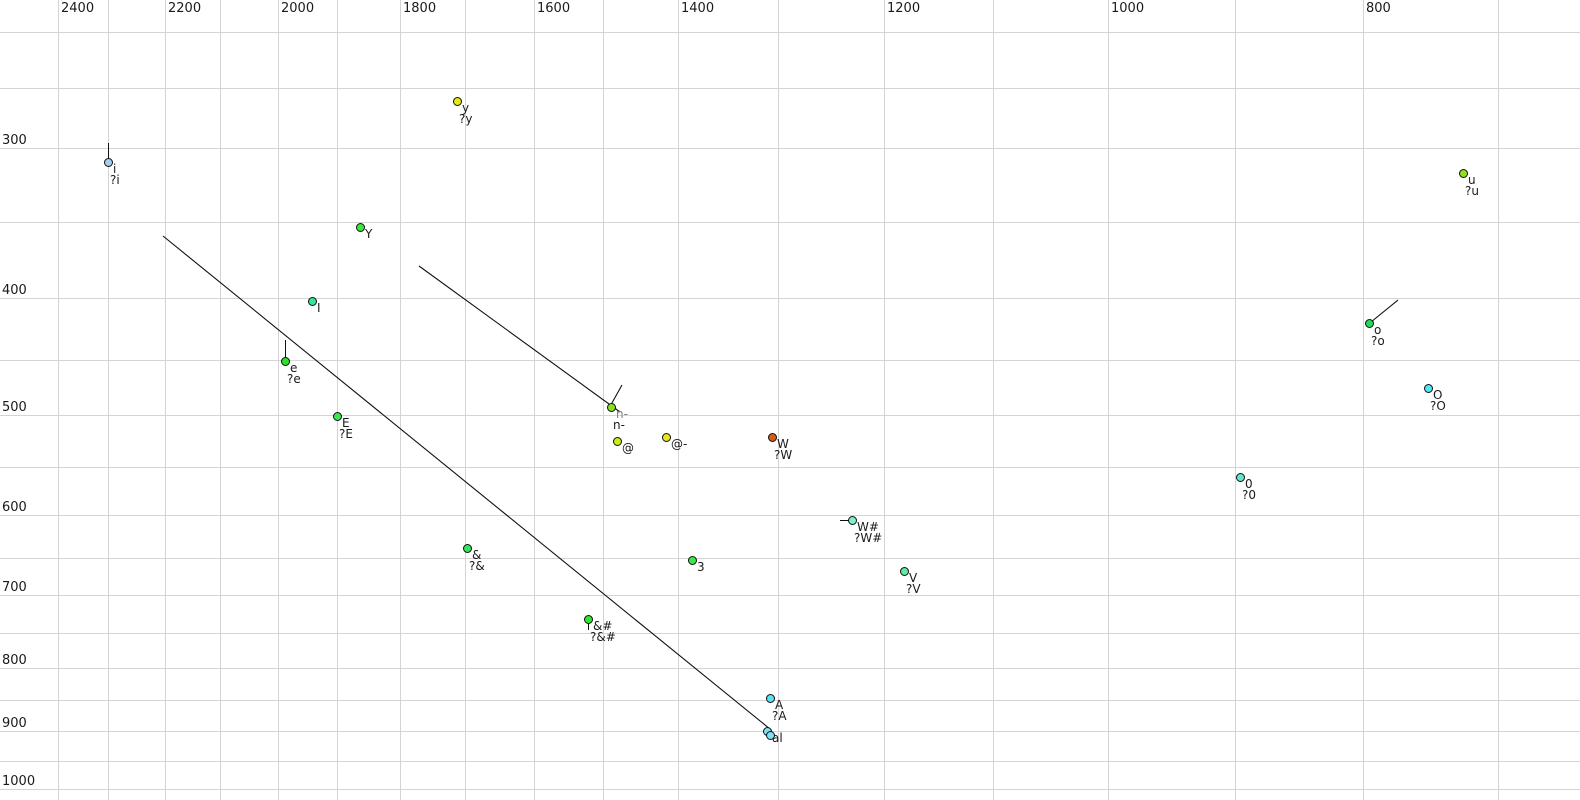 The height and width of the screenshot is (800, 1580). Describe the element at coordinates (14, 587) in the screenshot. I see `y-axis-tick-label: 700` at that location.